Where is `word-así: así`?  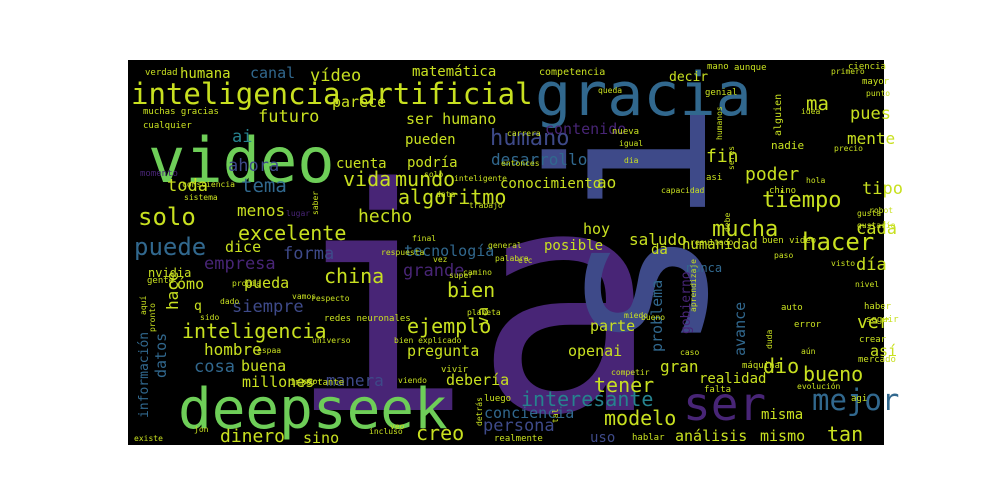
word-así: así is located at coordinates (883, 351).